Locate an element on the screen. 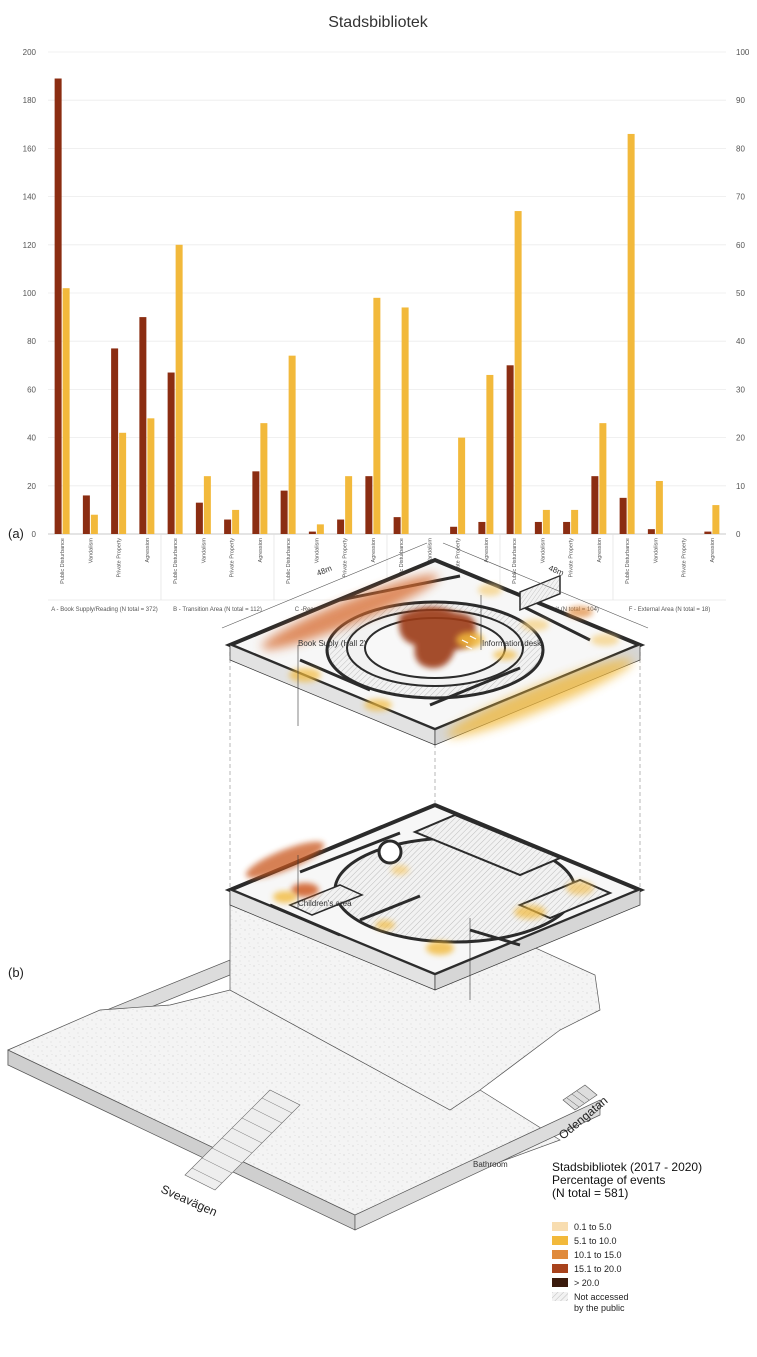  left-tick-label: 20 is located at coordinates (31, 486).